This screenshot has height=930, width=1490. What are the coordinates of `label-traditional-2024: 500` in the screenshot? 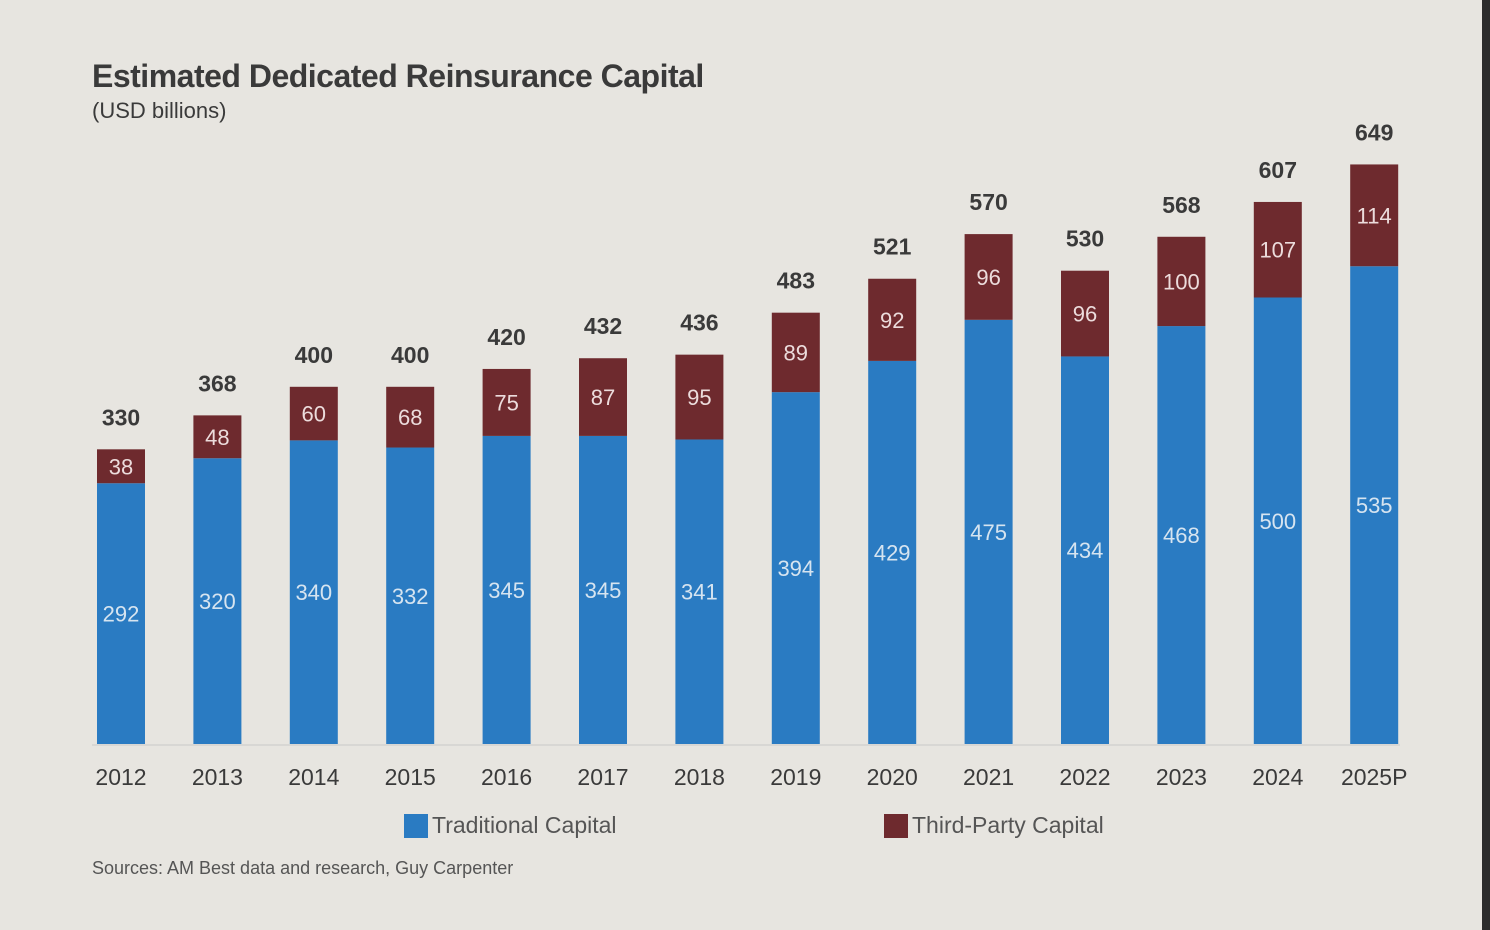 It's located at (1277, 521).